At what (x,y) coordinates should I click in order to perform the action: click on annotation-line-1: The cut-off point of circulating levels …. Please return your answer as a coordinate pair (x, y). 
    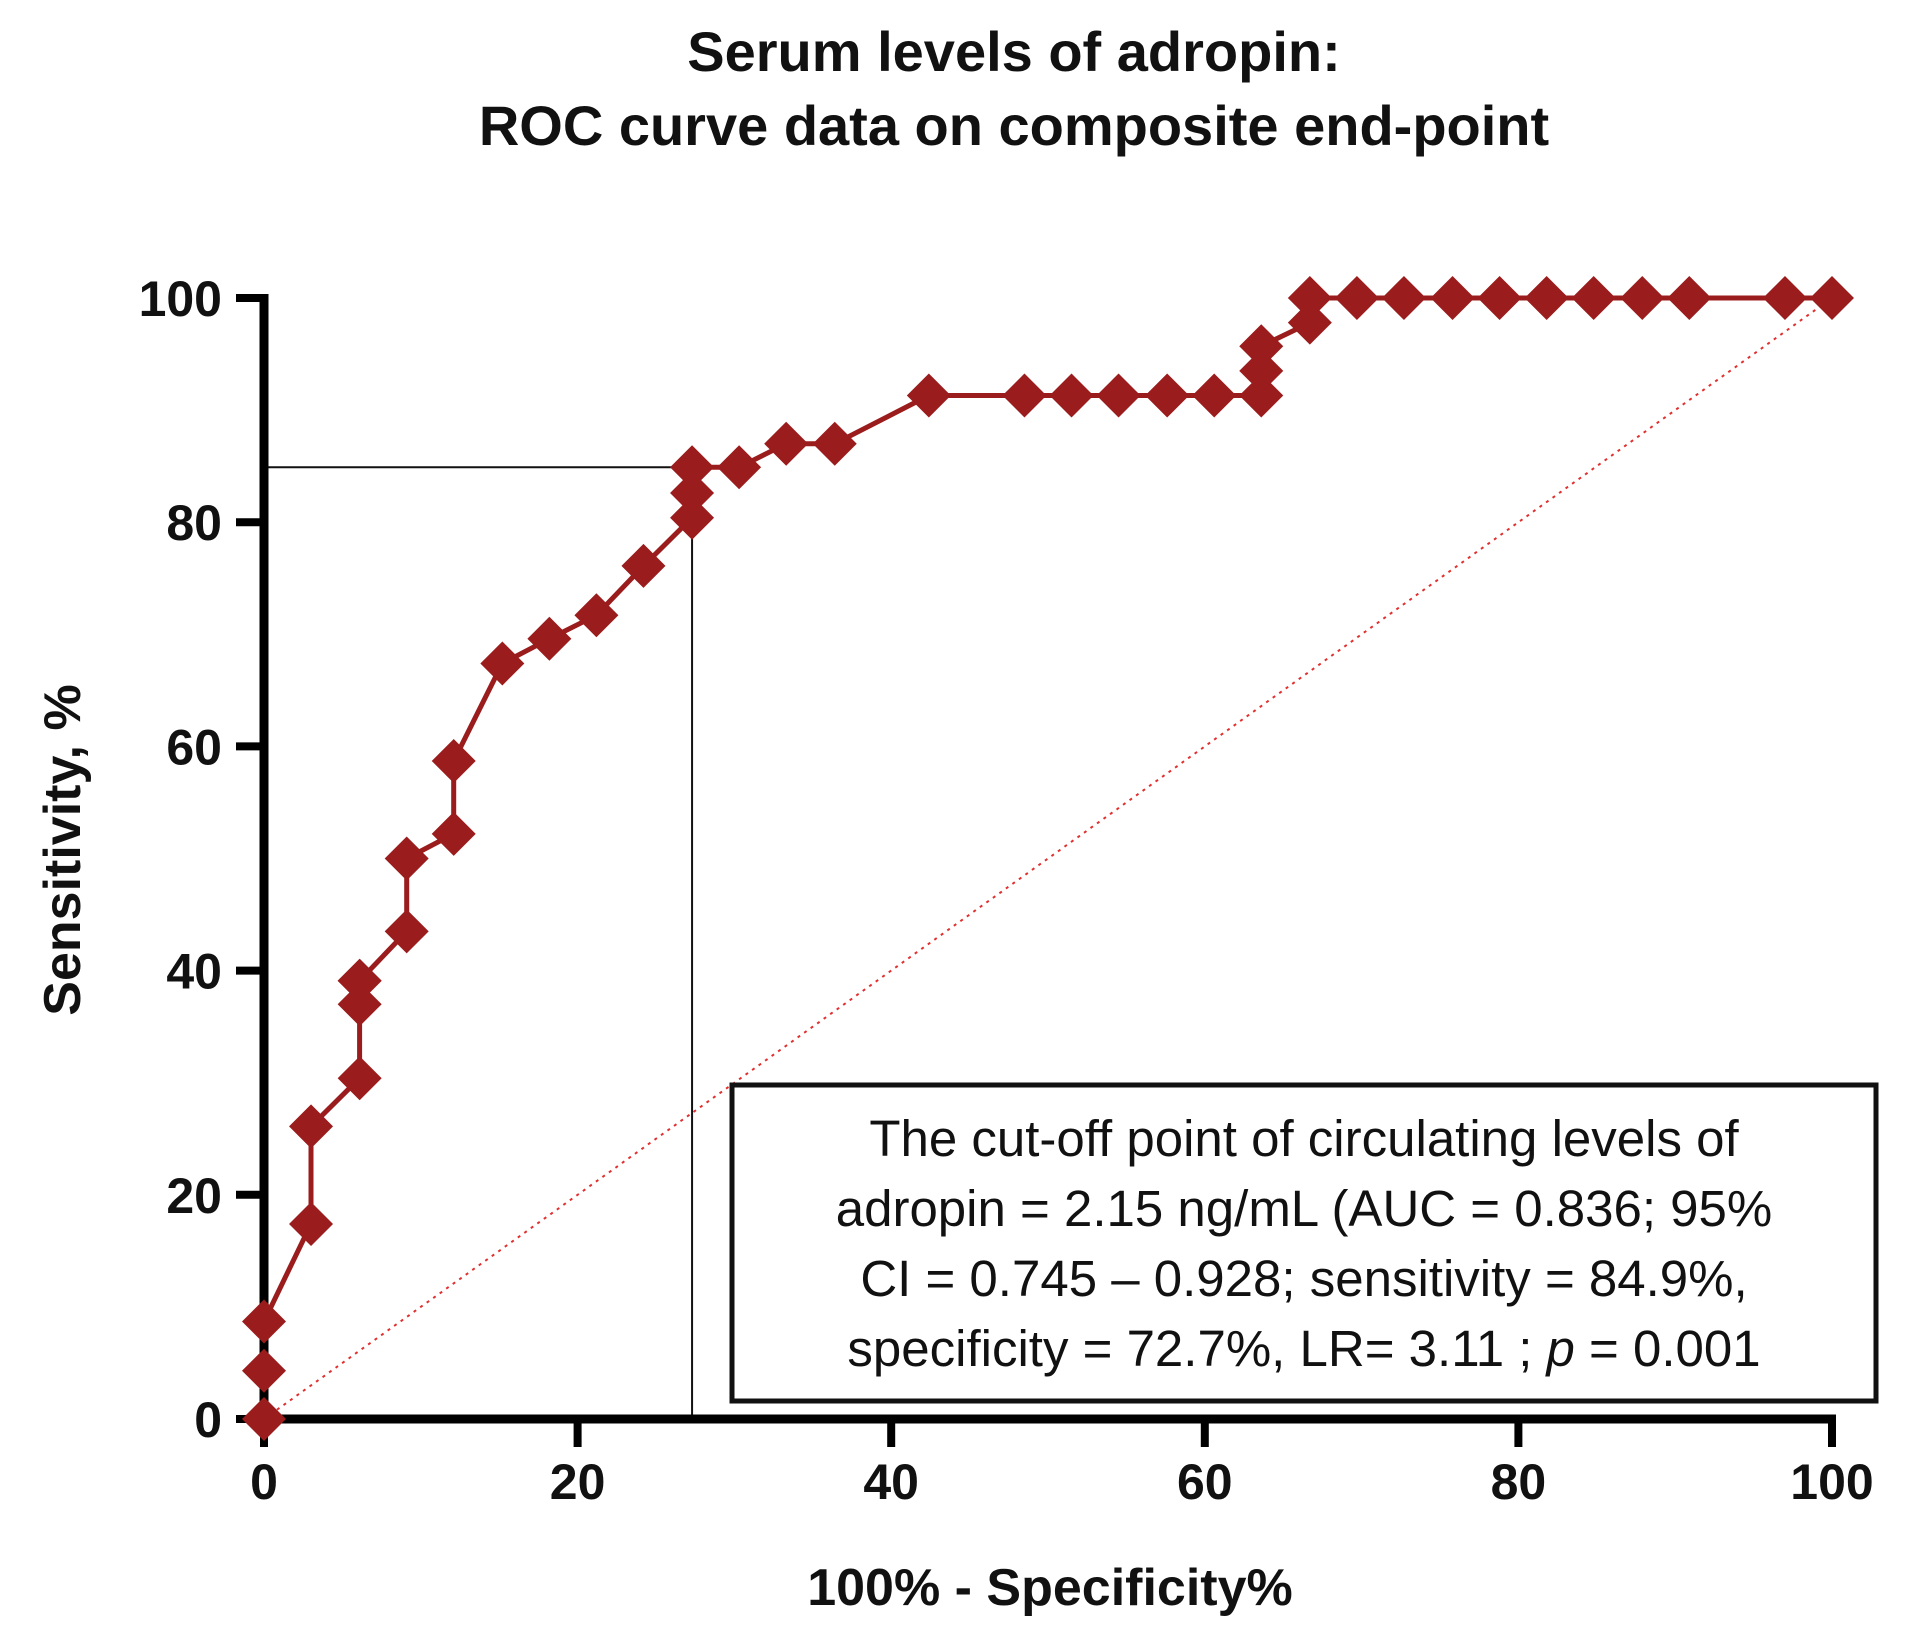
    Looking at the image, I should click on (1304, 1138).